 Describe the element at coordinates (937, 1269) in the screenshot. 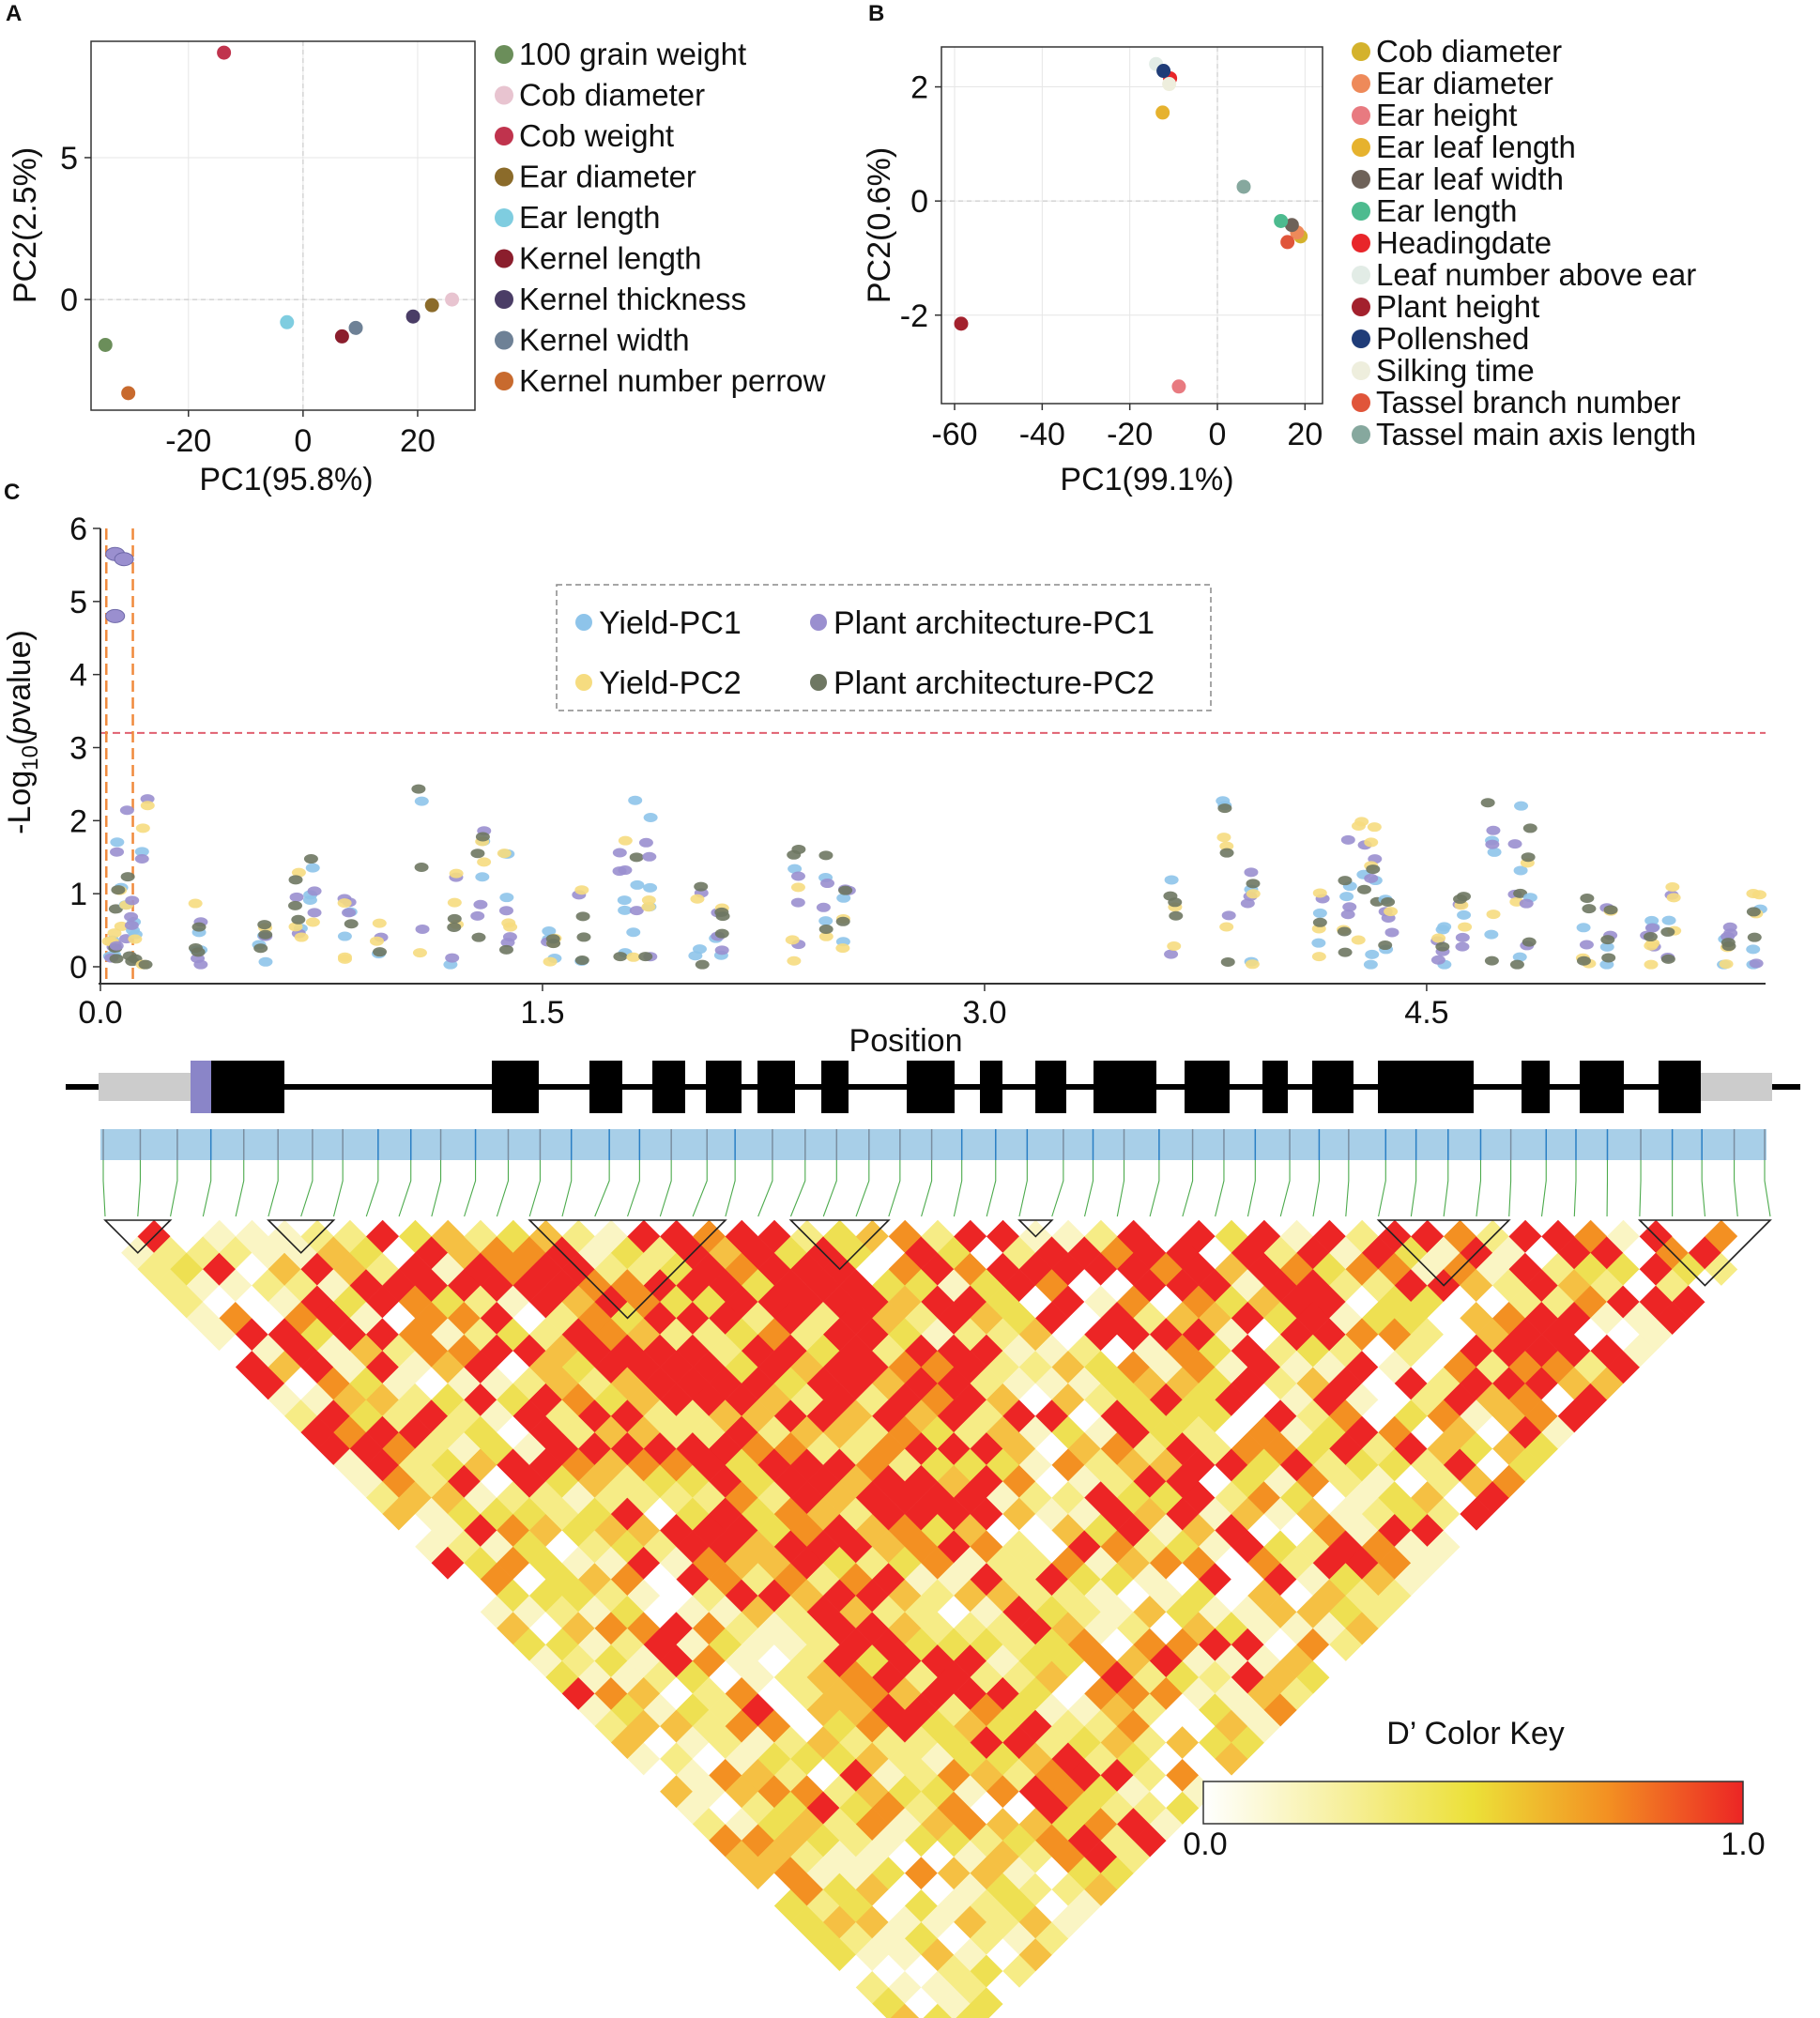

I see `ld-block-outlines` at that location.